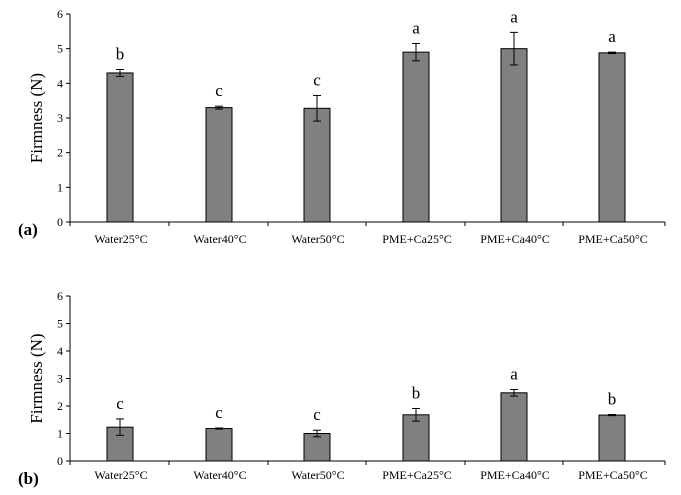 The width and height of the screenshot is (681, 495). I want to click on panel-label: (b), so click(28, 478).